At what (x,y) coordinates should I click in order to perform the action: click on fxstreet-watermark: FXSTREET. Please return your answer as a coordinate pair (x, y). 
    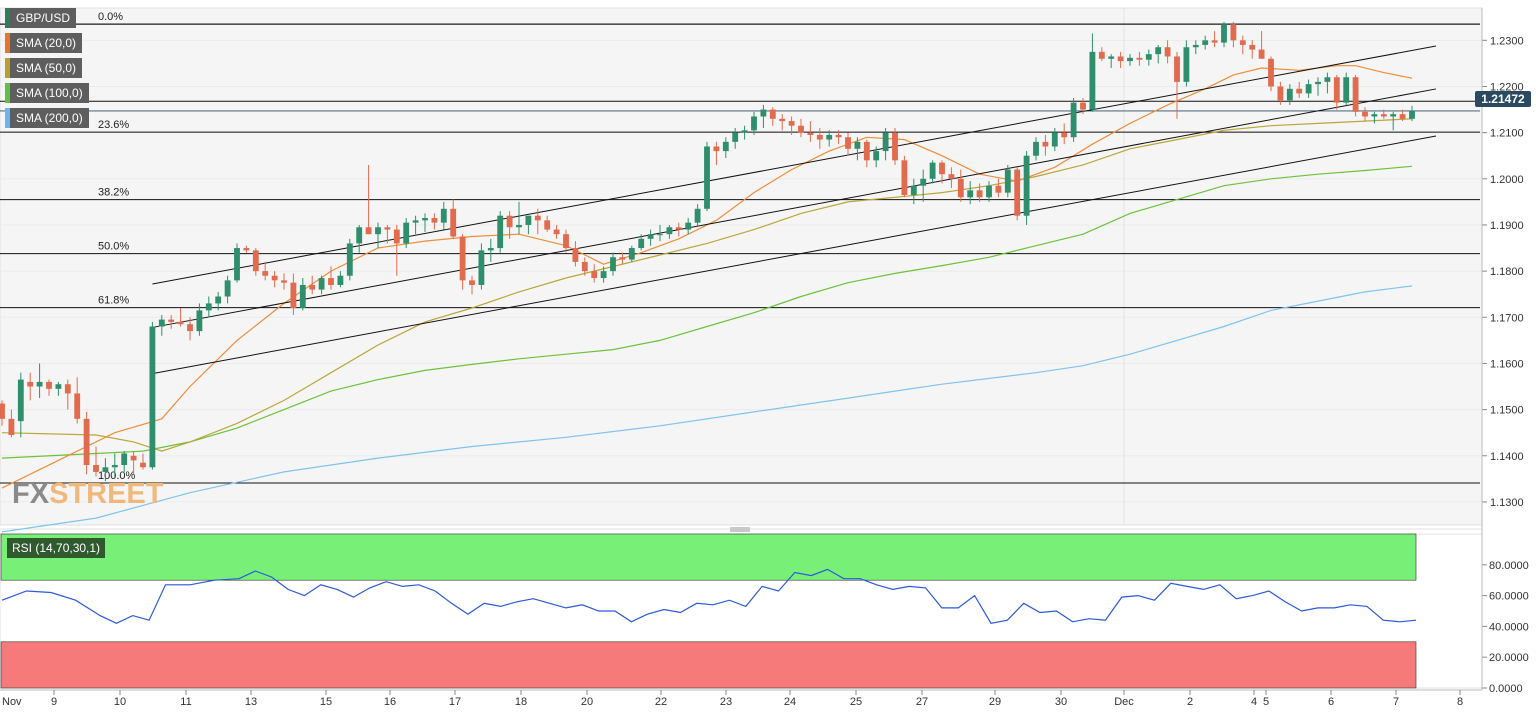
    Looking at the image, I should click on (87, 494).